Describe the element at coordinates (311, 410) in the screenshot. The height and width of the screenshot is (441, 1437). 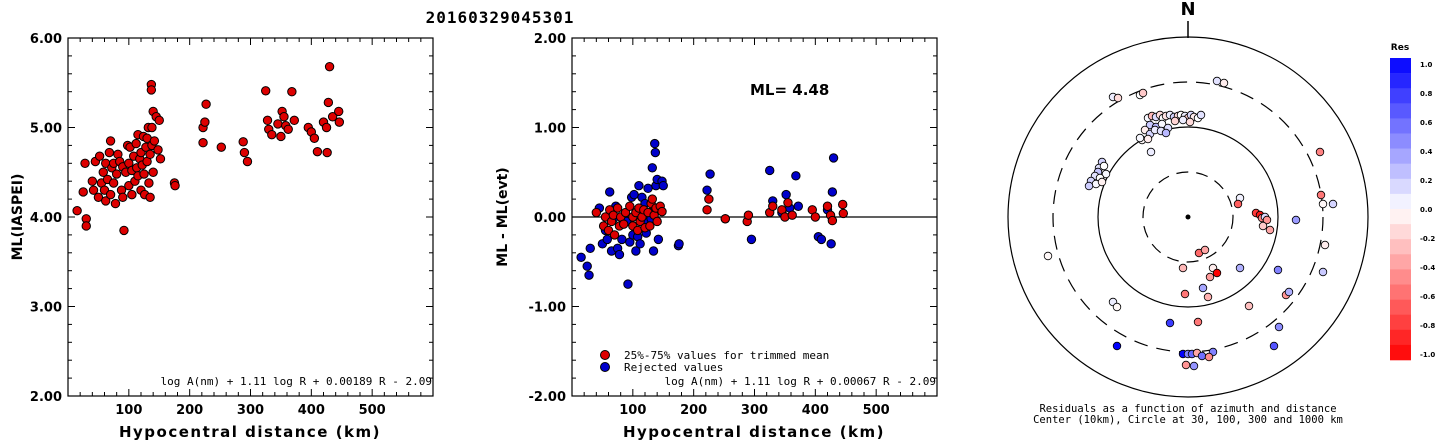
I see `x-tick-label: 400` at that location.